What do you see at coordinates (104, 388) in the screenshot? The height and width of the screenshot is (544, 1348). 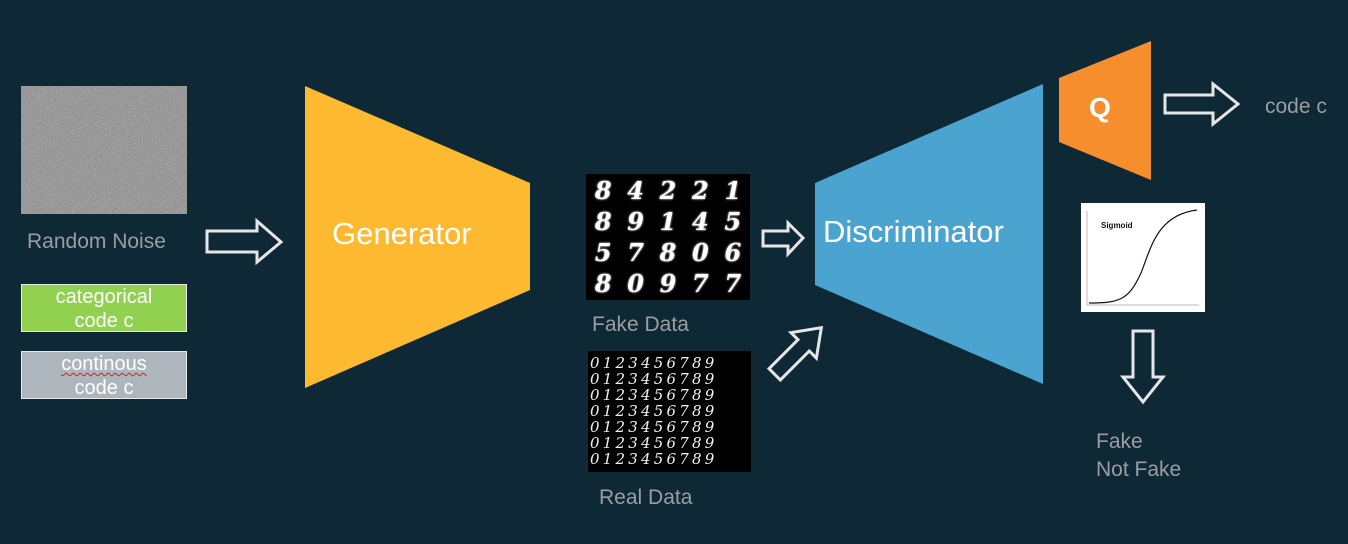 I see `continuous-code-line2: code c` at bounding box center [104, 388].